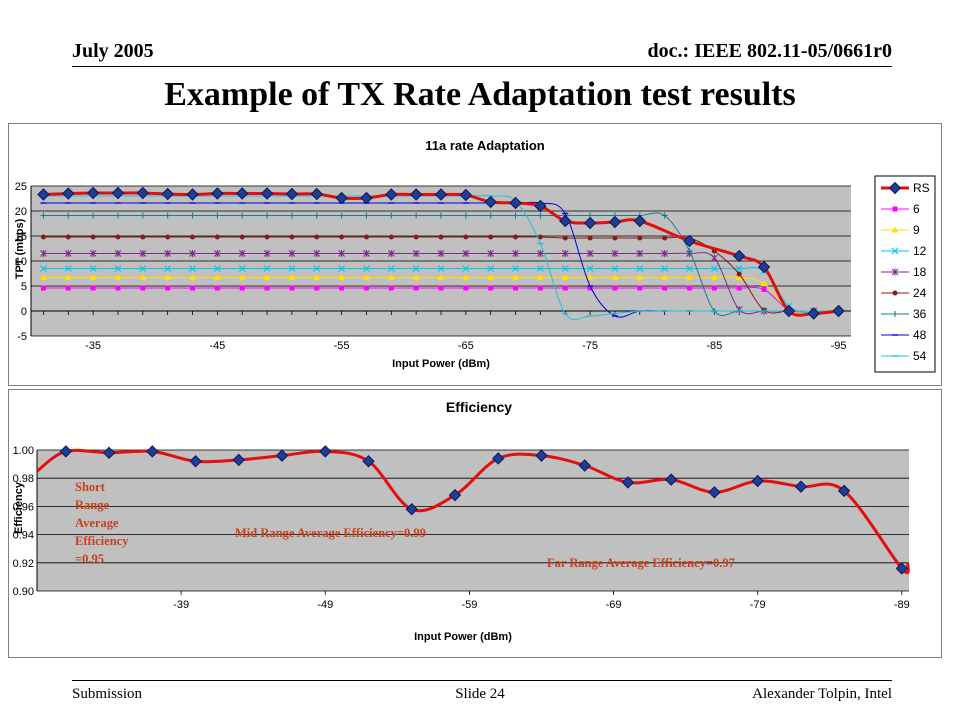  Describe the element at coordinates (22, 337) in the screenshot. I see `y-tick-label: -5` at that location.